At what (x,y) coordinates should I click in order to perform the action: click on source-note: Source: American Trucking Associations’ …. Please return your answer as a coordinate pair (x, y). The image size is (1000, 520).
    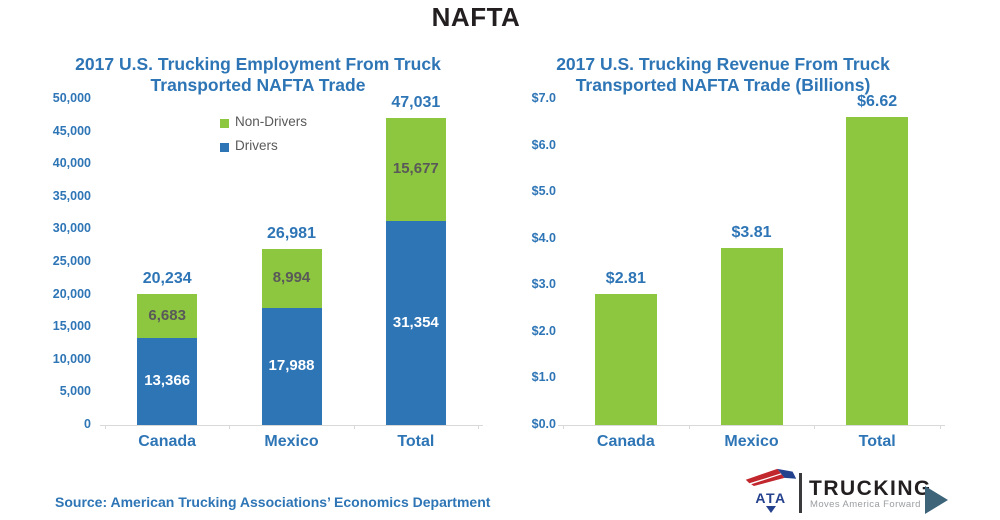
    Looking at the image, I should click on (273, 502).